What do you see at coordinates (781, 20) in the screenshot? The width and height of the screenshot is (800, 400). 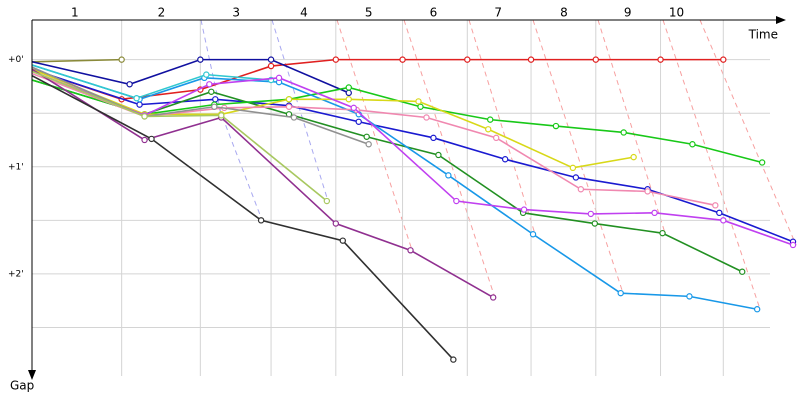 I see `x-arrow` at bounding box center [781, 20].